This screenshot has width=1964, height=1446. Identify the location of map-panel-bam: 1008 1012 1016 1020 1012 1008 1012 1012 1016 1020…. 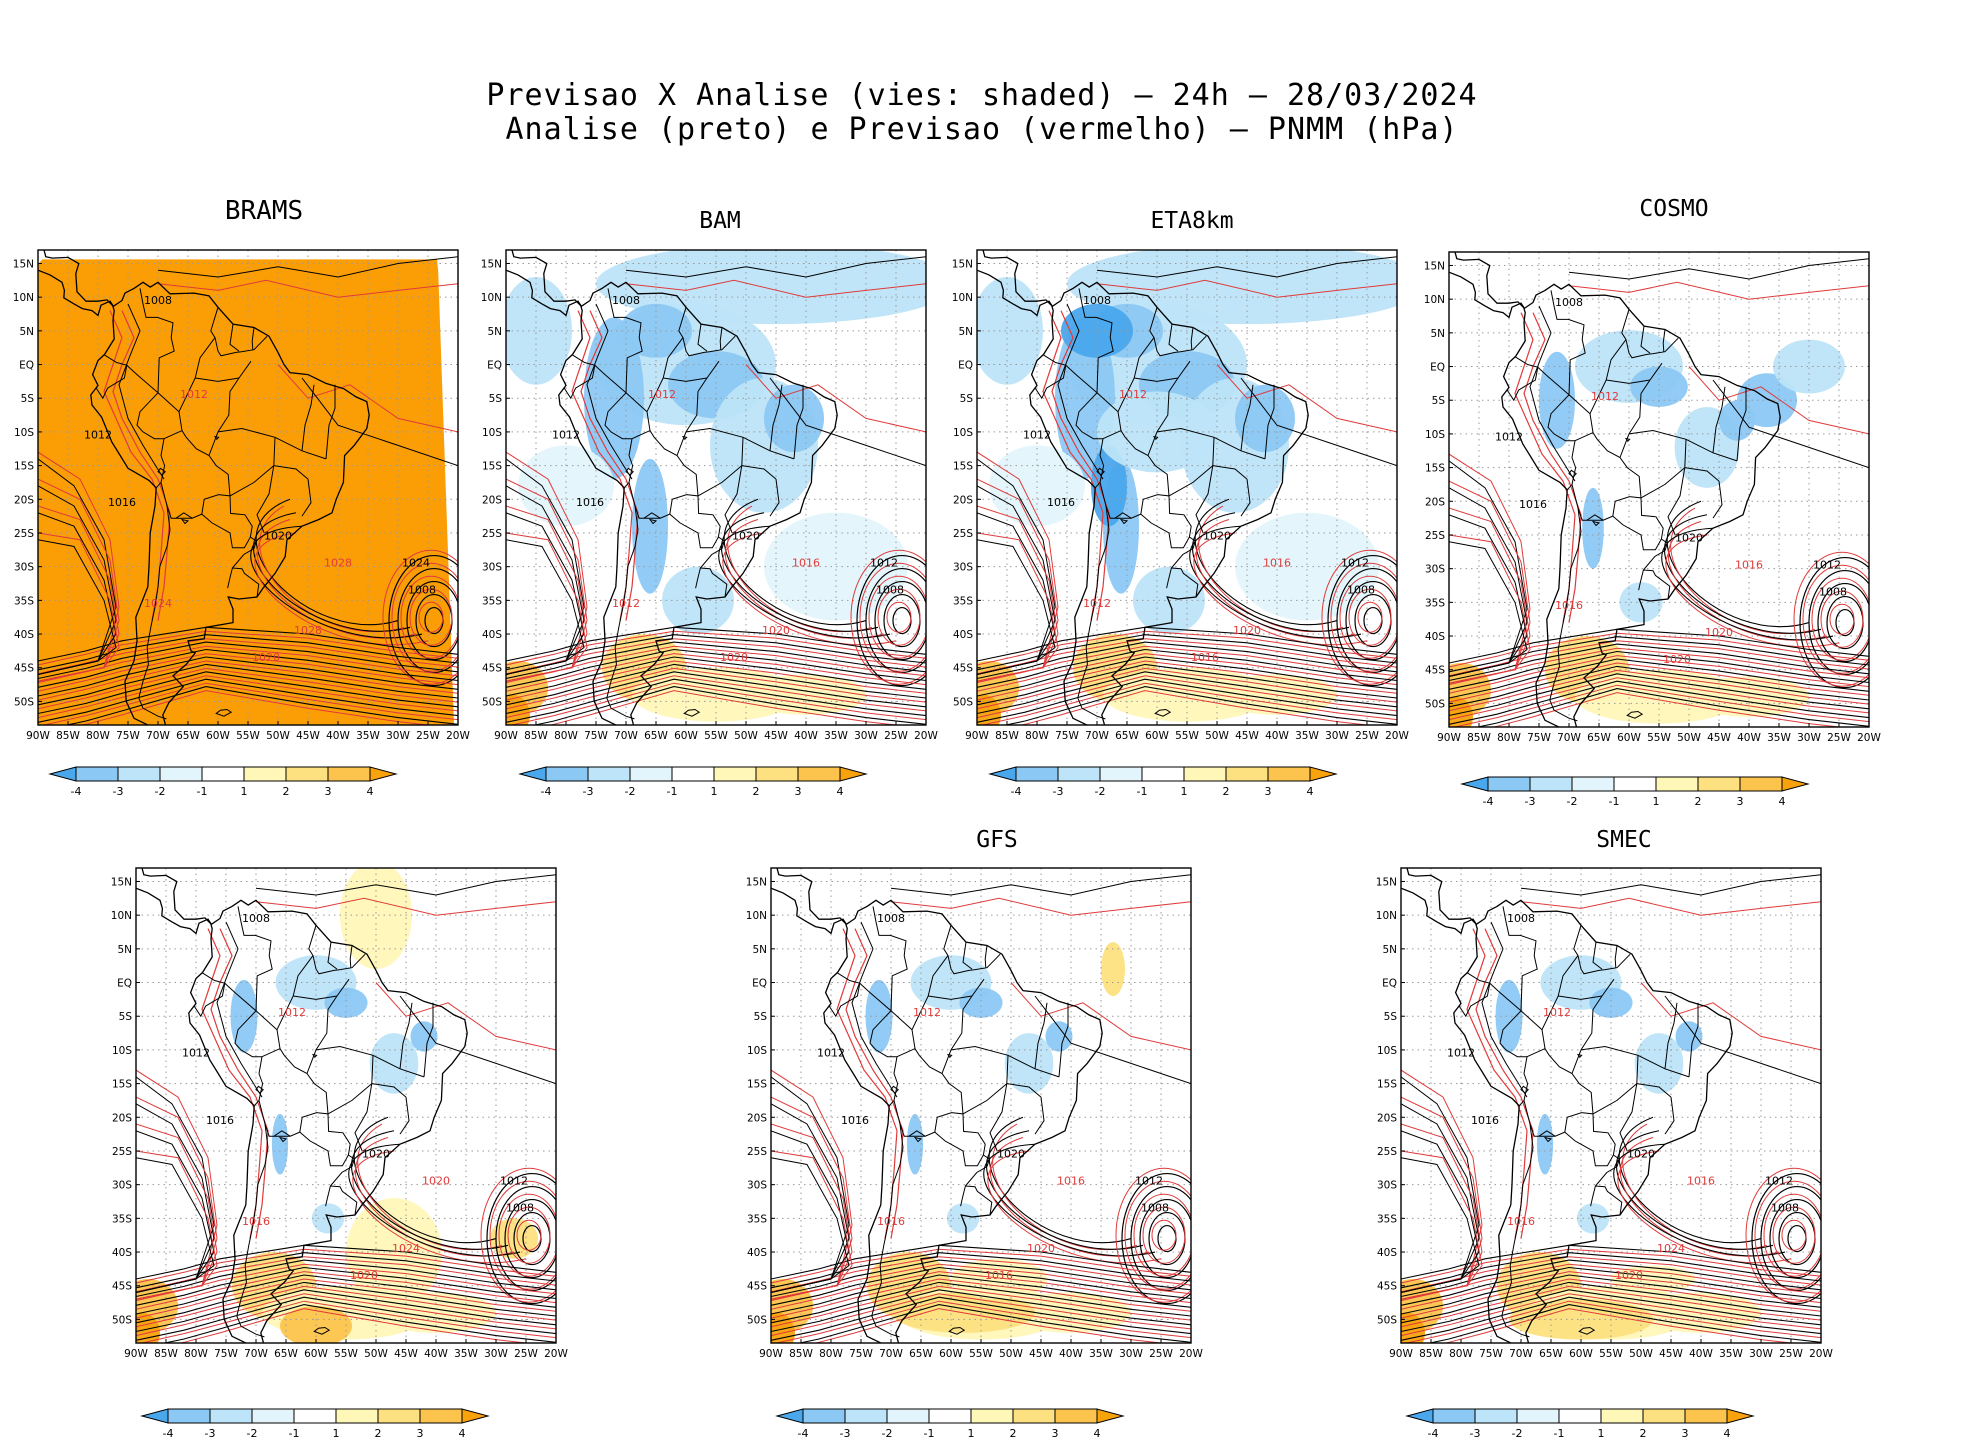
(705, 499).